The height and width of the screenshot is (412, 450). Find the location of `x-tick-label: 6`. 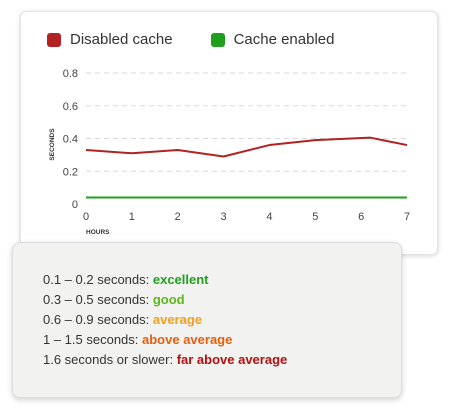

x-tick-label: 6 is located at coordinates (361, 217).